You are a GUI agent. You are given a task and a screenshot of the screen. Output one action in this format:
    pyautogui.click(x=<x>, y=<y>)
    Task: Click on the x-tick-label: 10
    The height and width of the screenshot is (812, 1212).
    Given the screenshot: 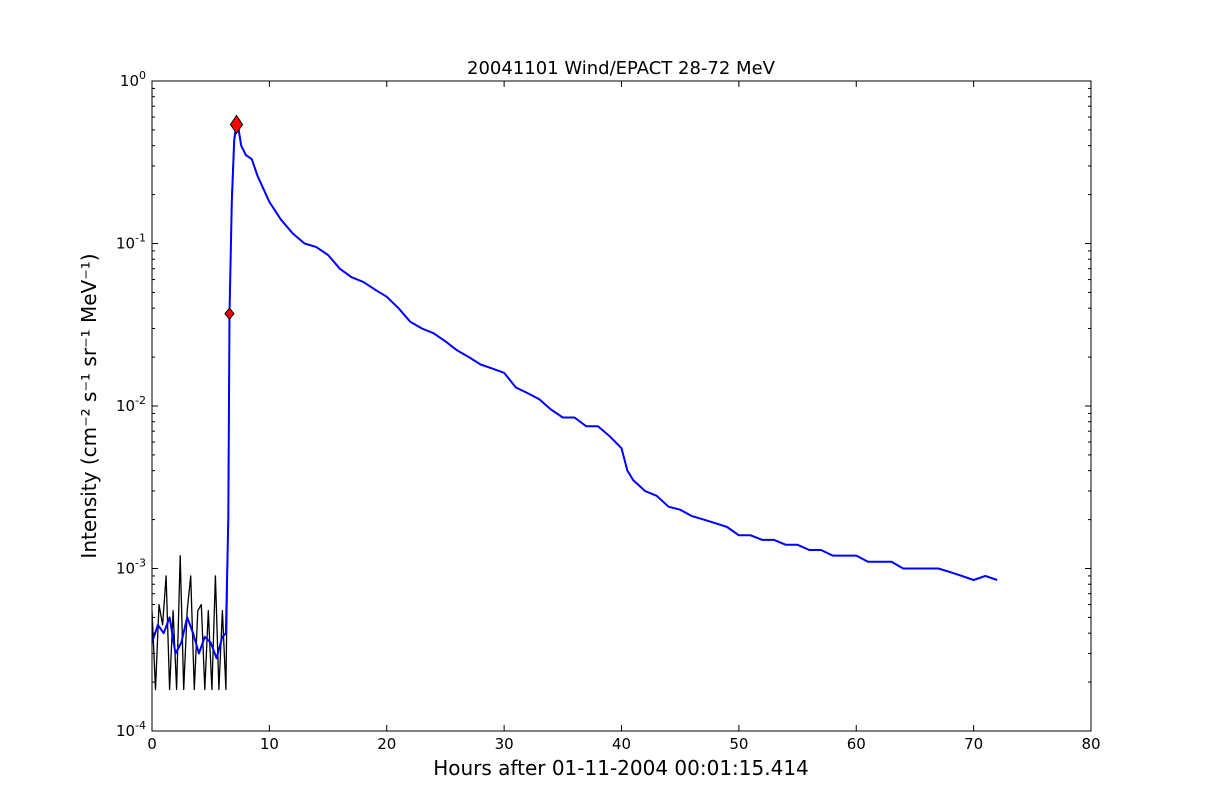 What is the action you would take?
    pyautogui.click(x=269, y=744)
    